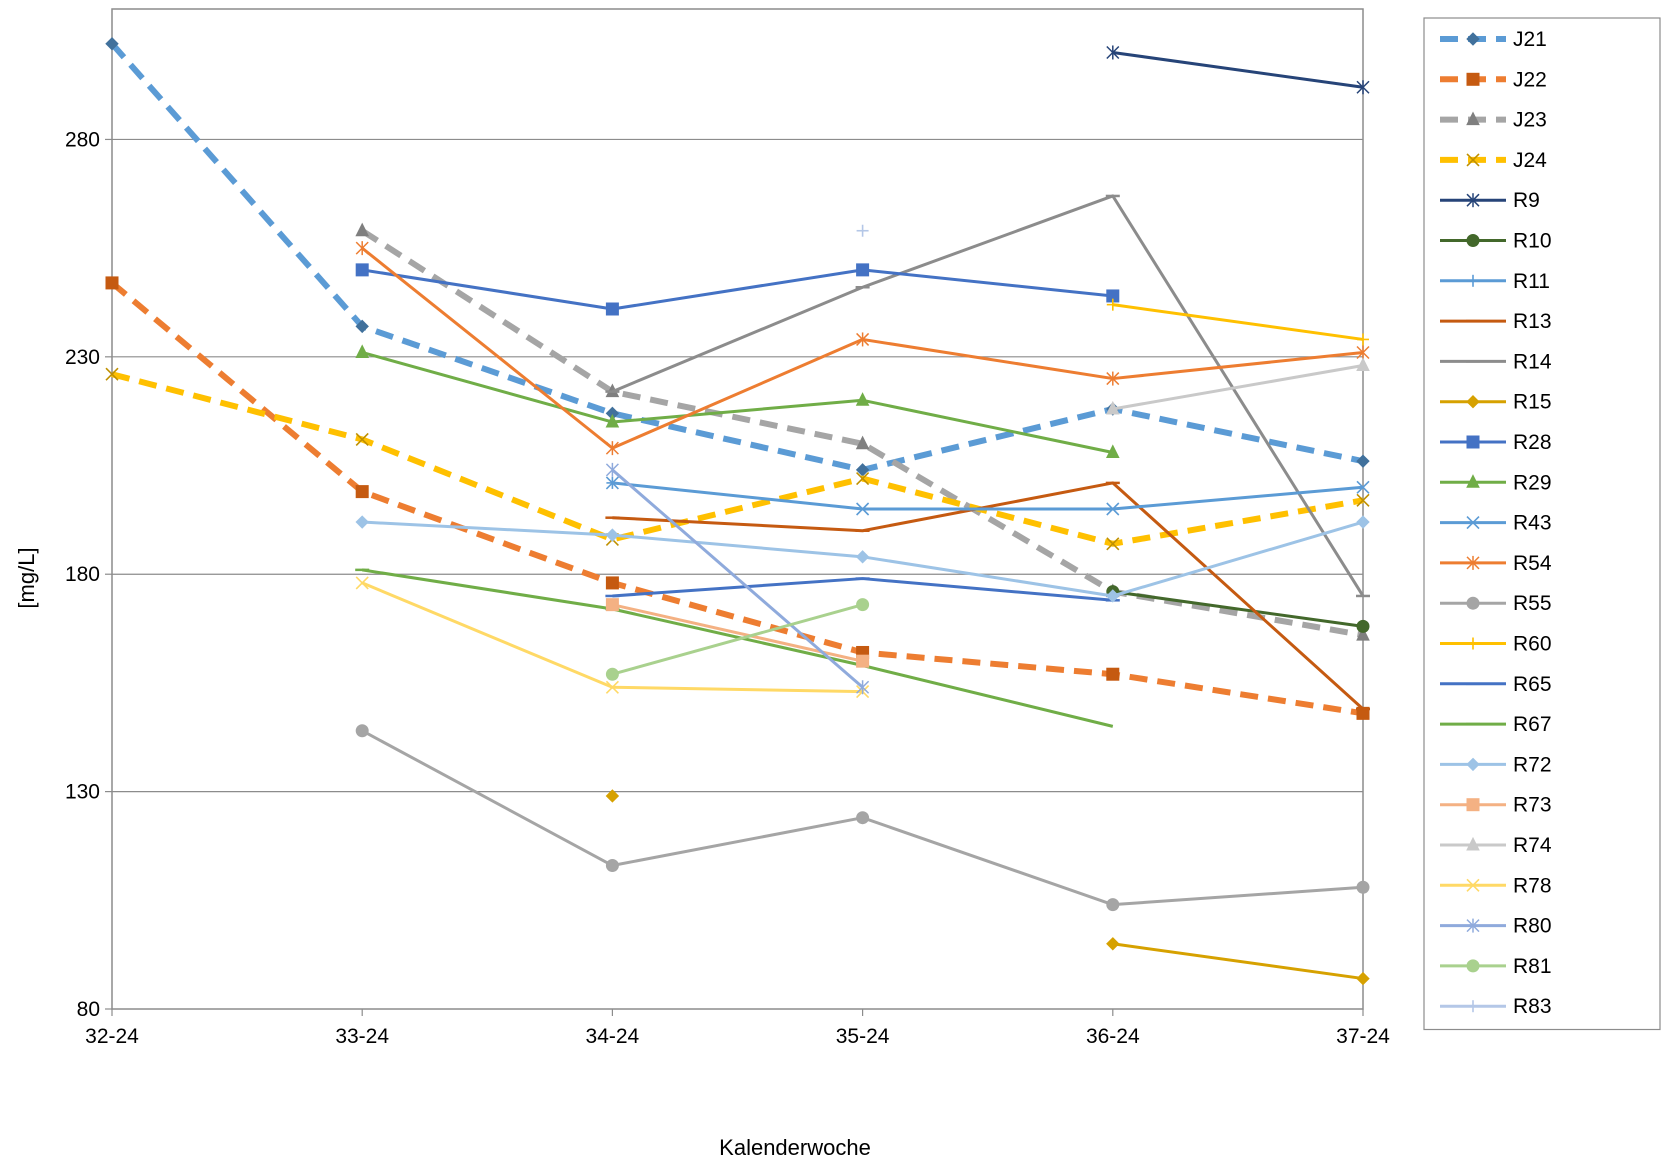 The height and width of the screenshot is (1161, 1671). I want to click on legend-item-j21: J21, so click(1493, 39).